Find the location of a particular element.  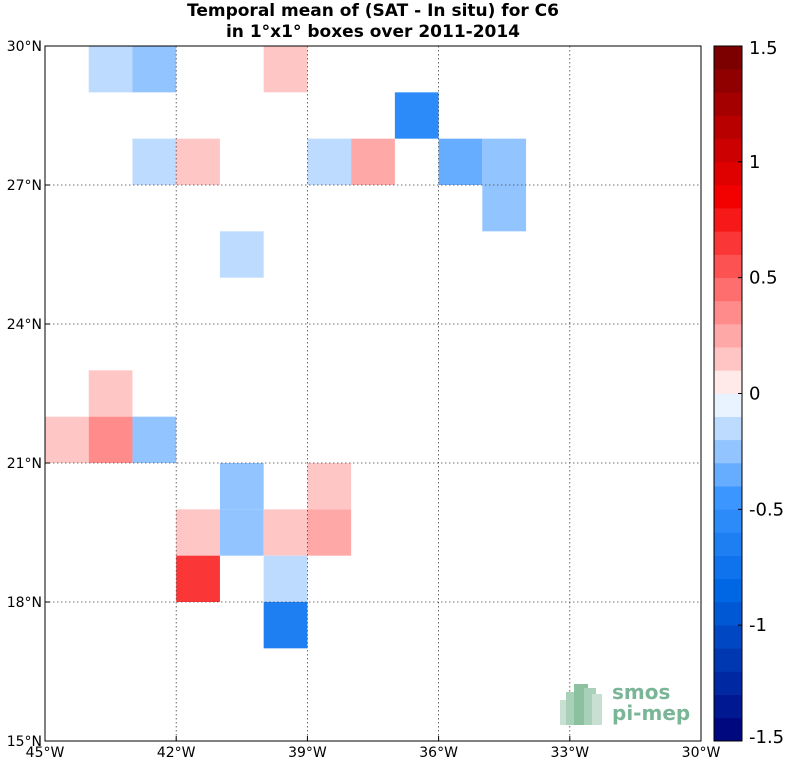

x-tick-label: 45°W is located at coordinates (45, 752).